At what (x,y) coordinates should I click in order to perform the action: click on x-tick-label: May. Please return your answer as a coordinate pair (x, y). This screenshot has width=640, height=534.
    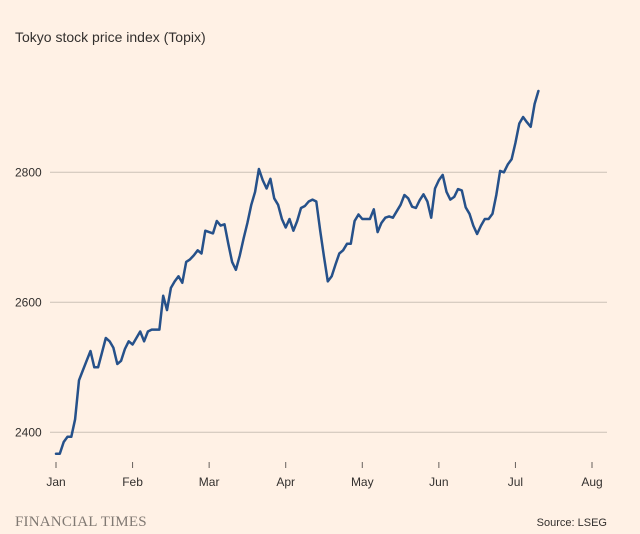
    Looking at the image, I should click on (362, 482).